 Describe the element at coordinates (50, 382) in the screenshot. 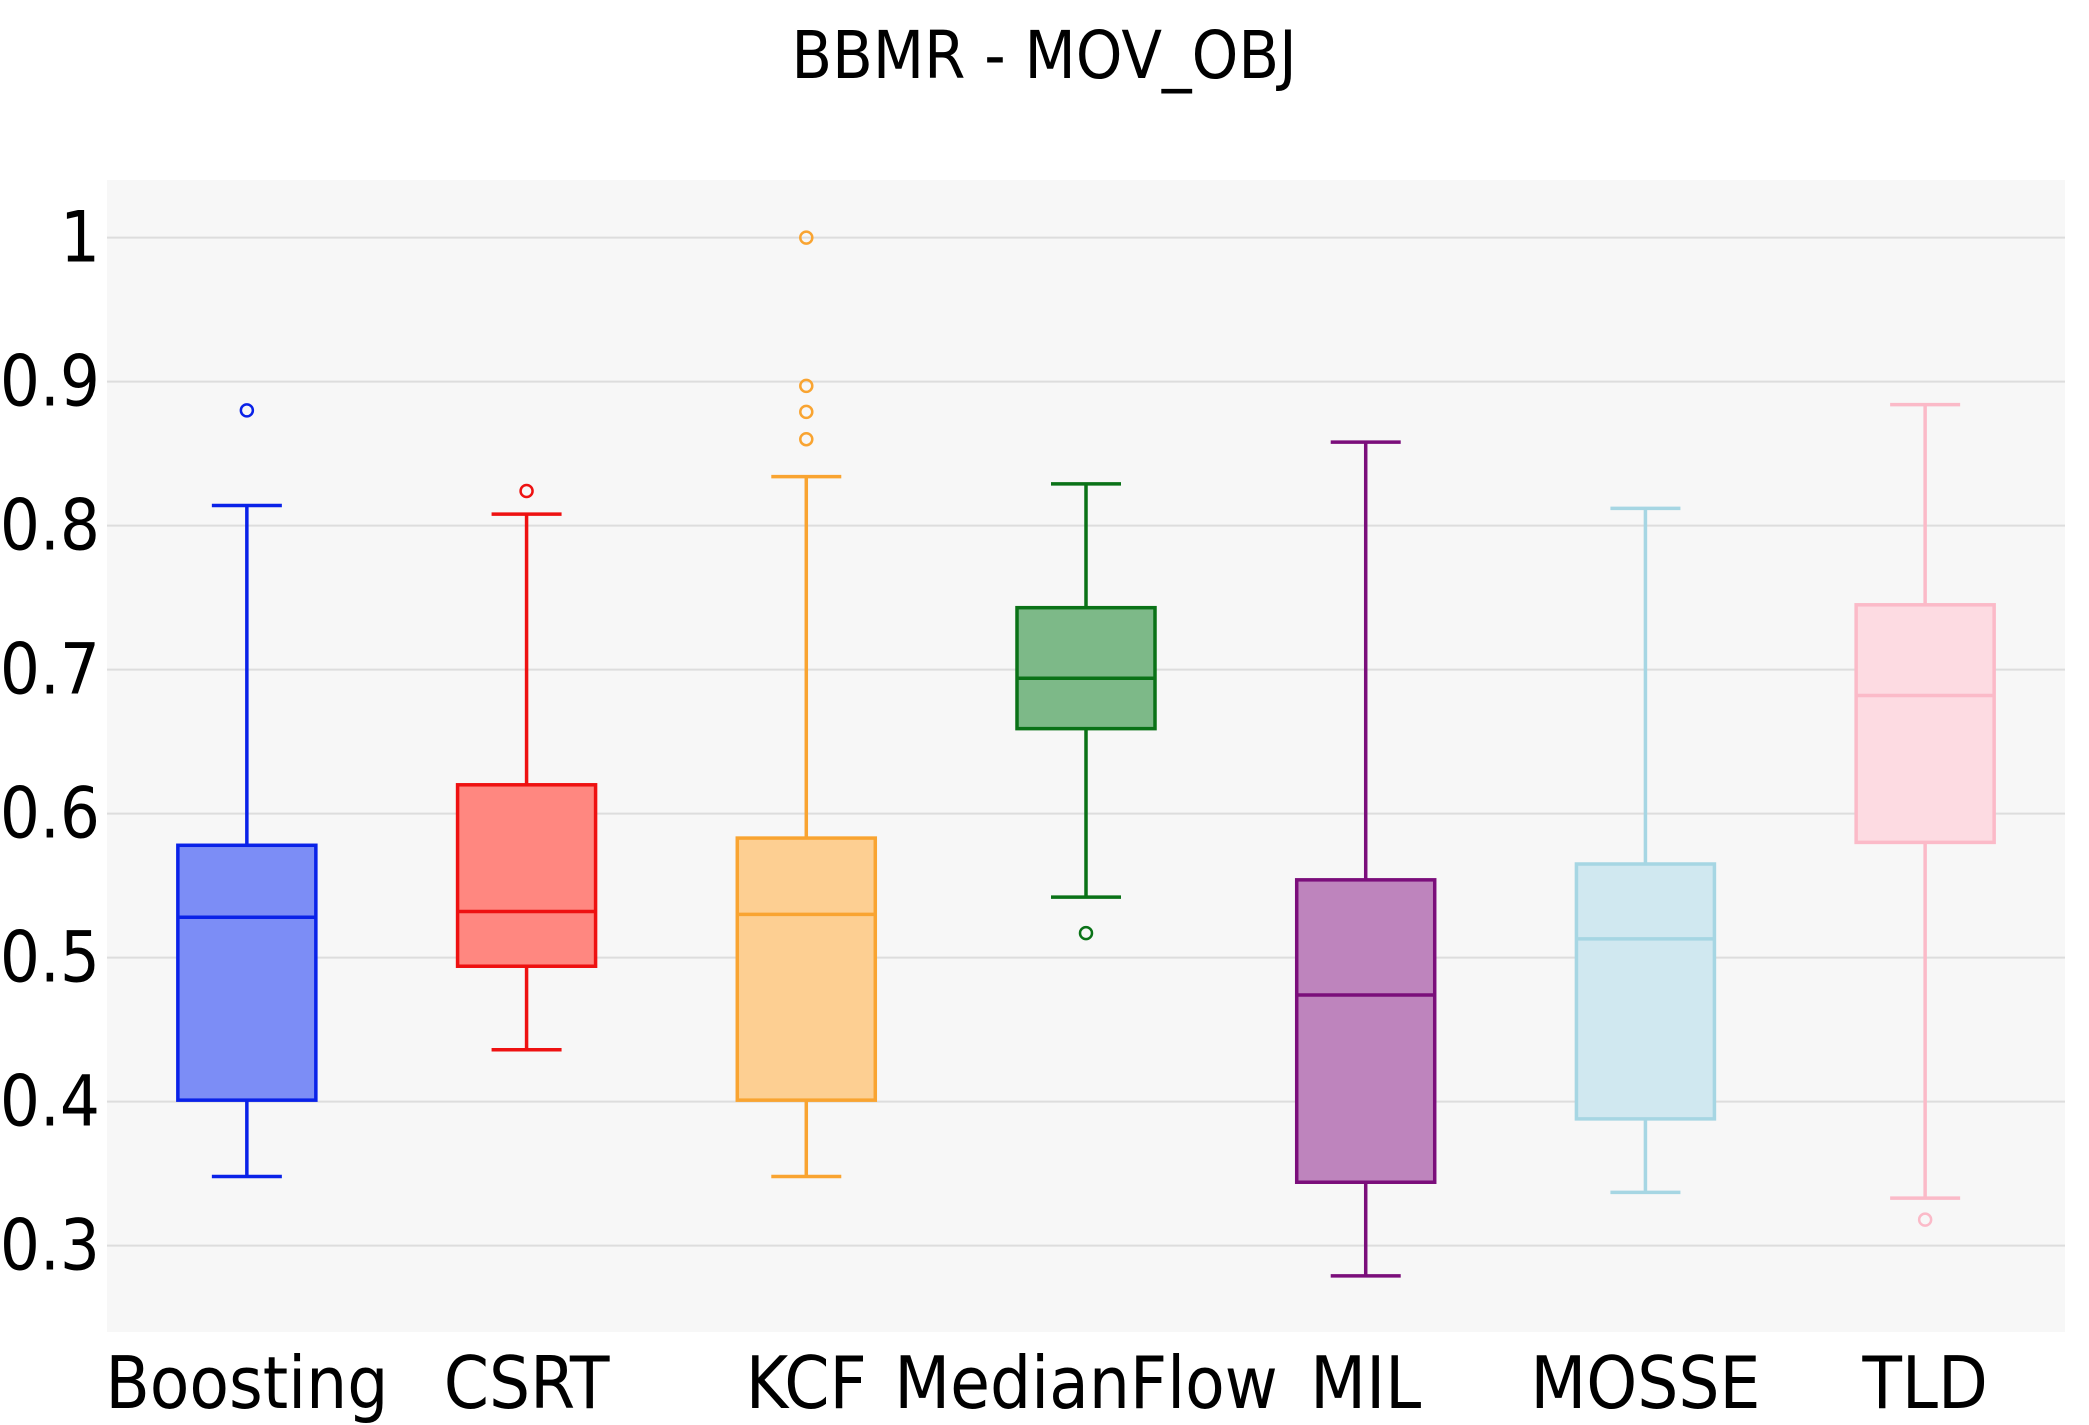

I see `y-tick-label: 0.9` at that location.